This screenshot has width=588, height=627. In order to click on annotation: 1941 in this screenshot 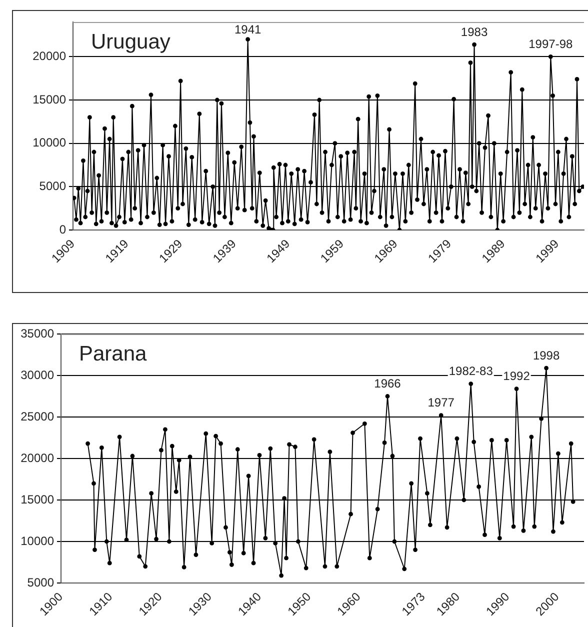, I will do `click(248, 29)`.